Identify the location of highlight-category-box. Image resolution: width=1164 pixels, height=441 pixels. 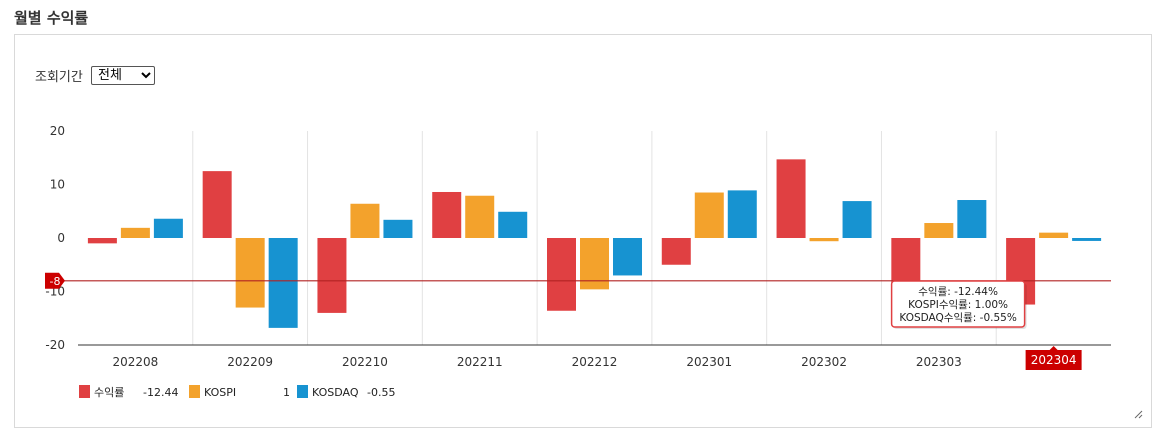
(1053, 360).